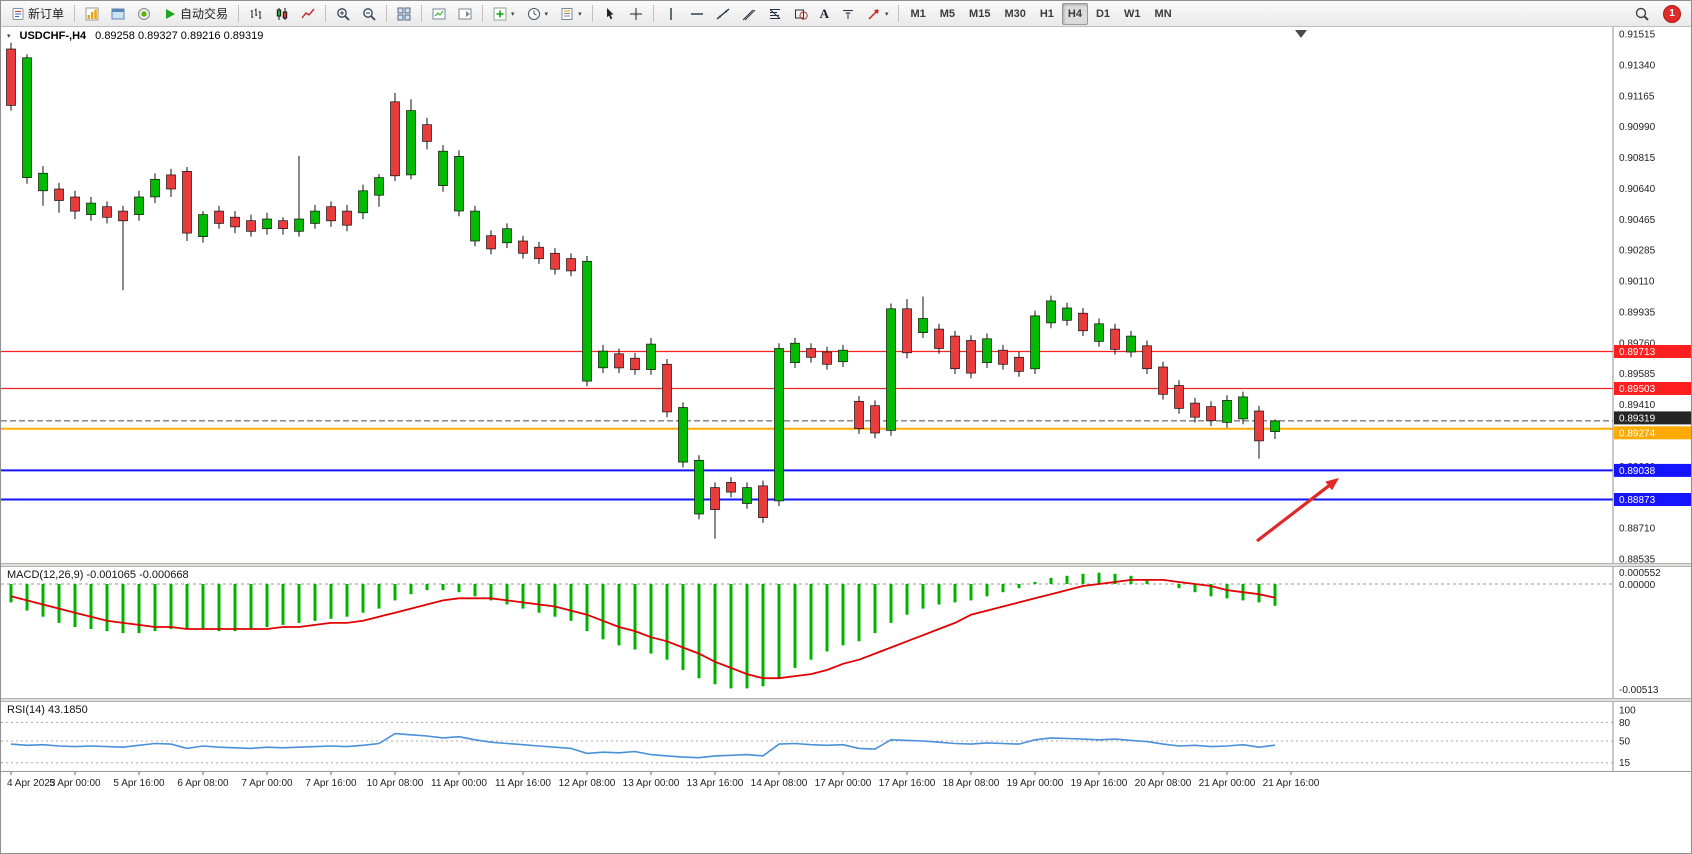 The width and height of the screenshot is (1692, 854). I want to click on svg-text: 0.91515, so click(1637, 35).